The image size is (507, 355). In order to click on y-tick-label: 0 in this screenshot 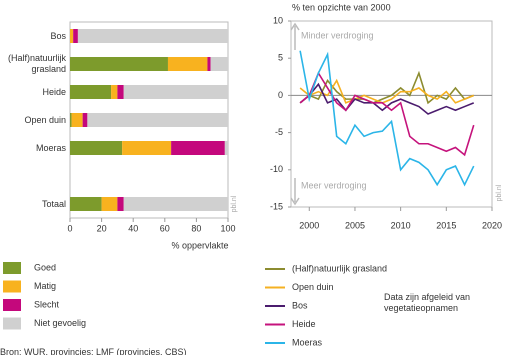, I will do `click(280, 95)`.